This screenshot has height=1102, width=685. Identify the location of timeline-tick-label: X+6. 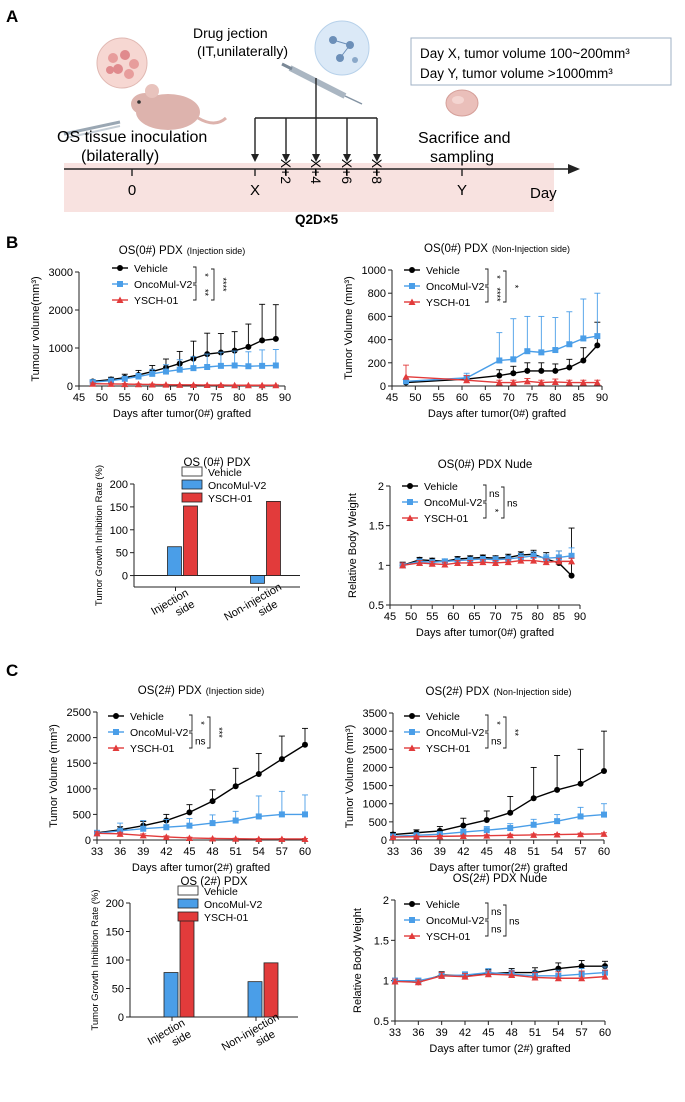
(347, 172).